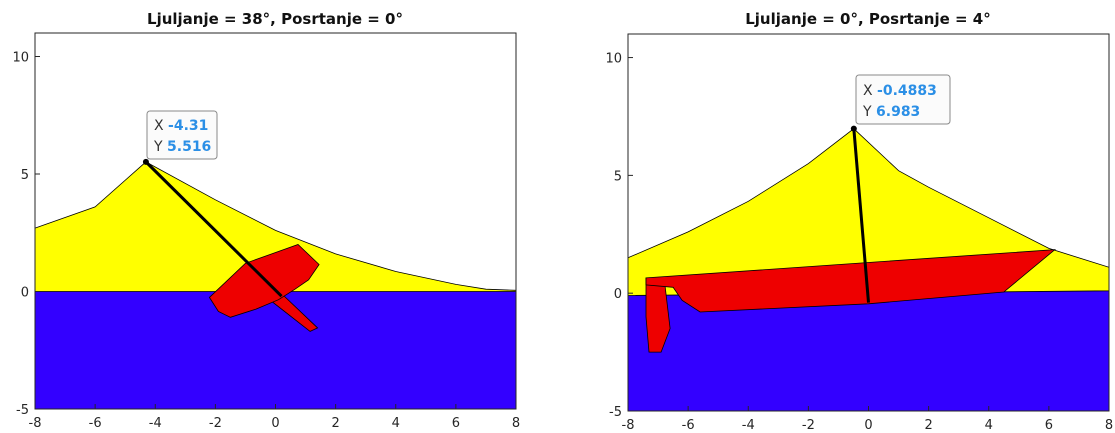 Image resolution: width=1115 pixels, height=433 pixels. What do you see at coordinates (213, 229) in the screenshot?
I see `left-mast-line` at bounding box center [213, 229].